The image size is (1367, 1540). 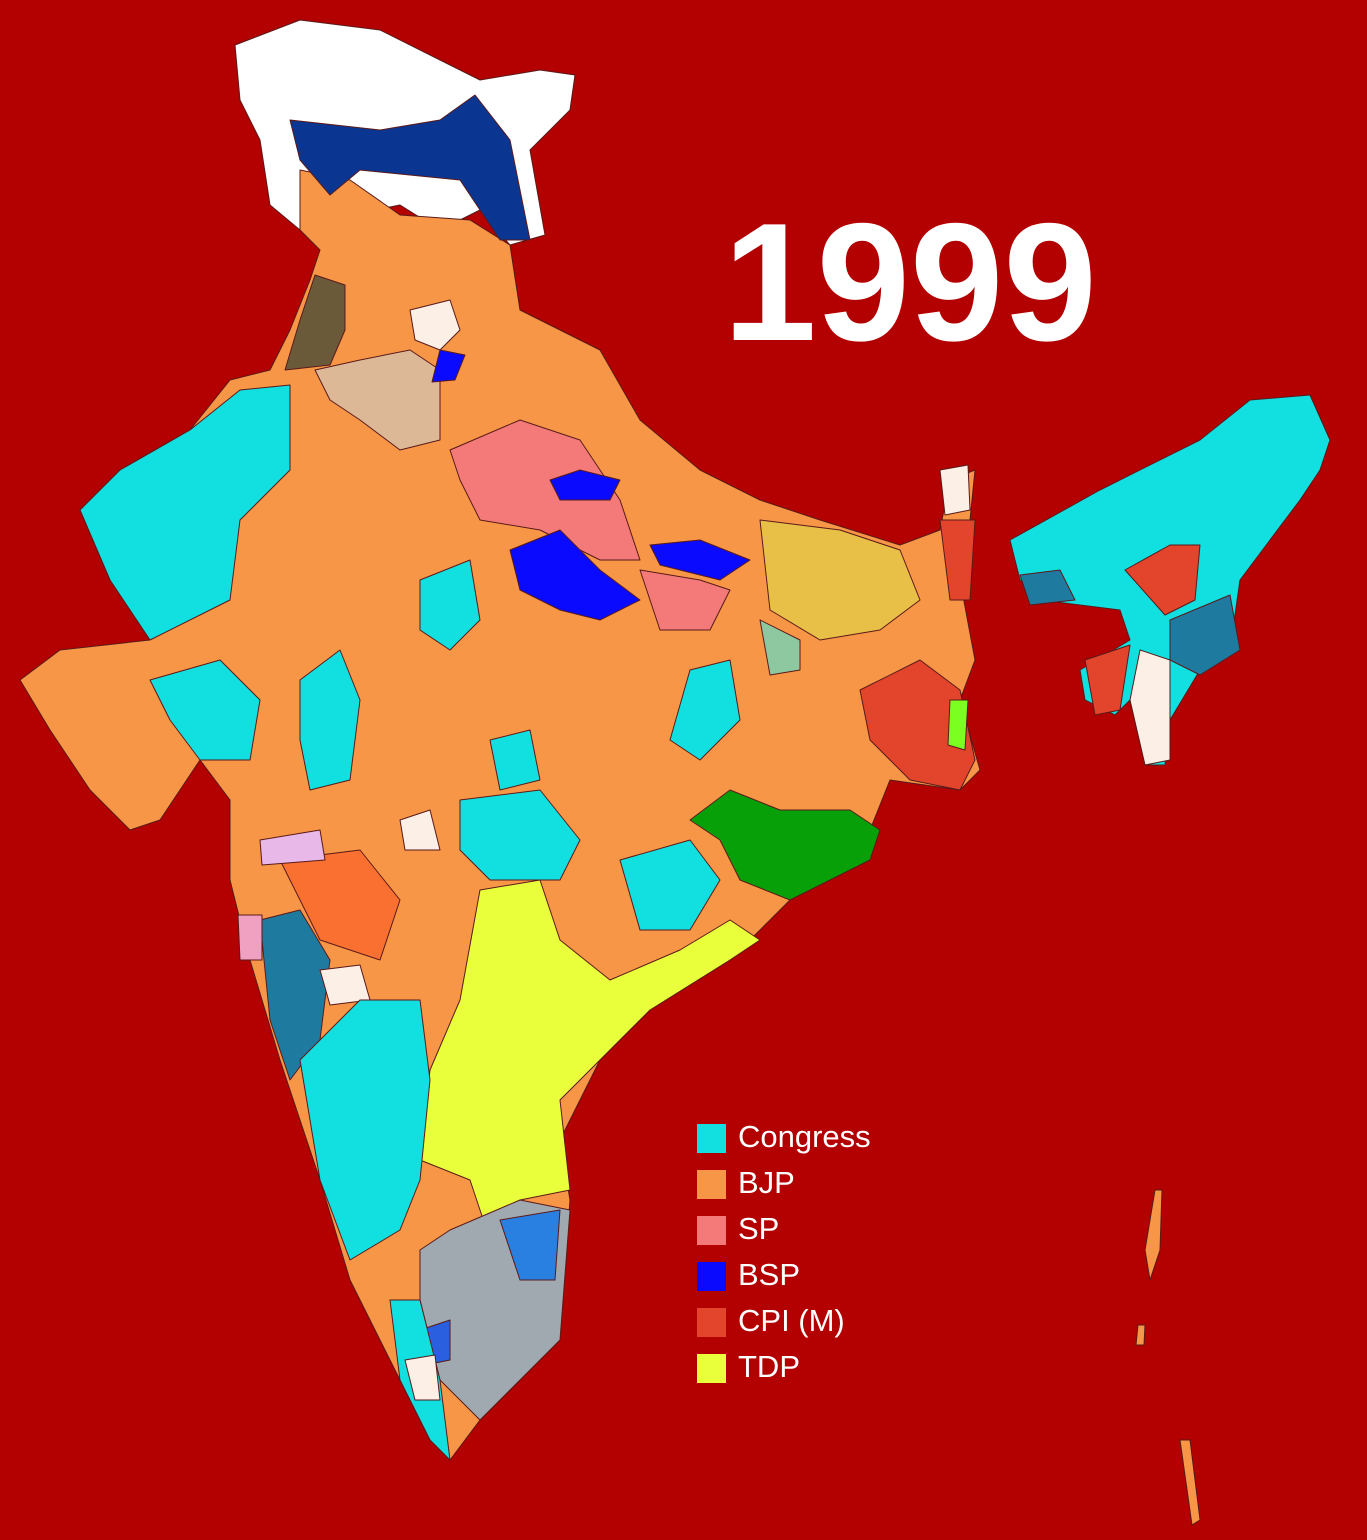 I want to click on legend-label: CPI (M), so click(x=791, y=1320).